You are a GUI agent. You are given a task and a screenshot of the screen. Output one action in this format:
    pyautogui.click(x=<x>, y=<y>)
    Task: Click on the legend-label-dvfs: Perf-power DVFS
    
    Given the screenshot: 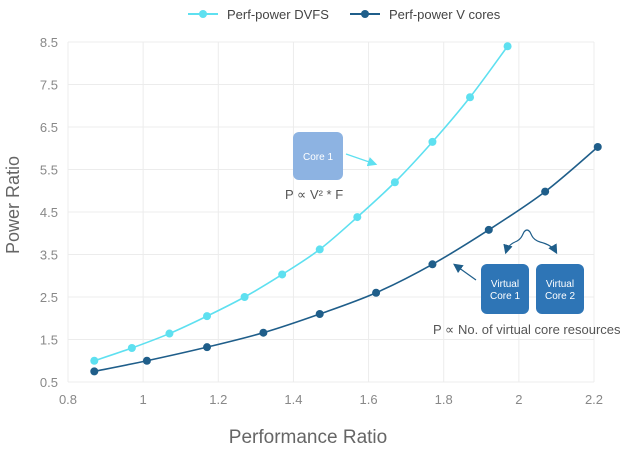 What is the action you would take?
    pyautogui.click(x=278, y=14)
    